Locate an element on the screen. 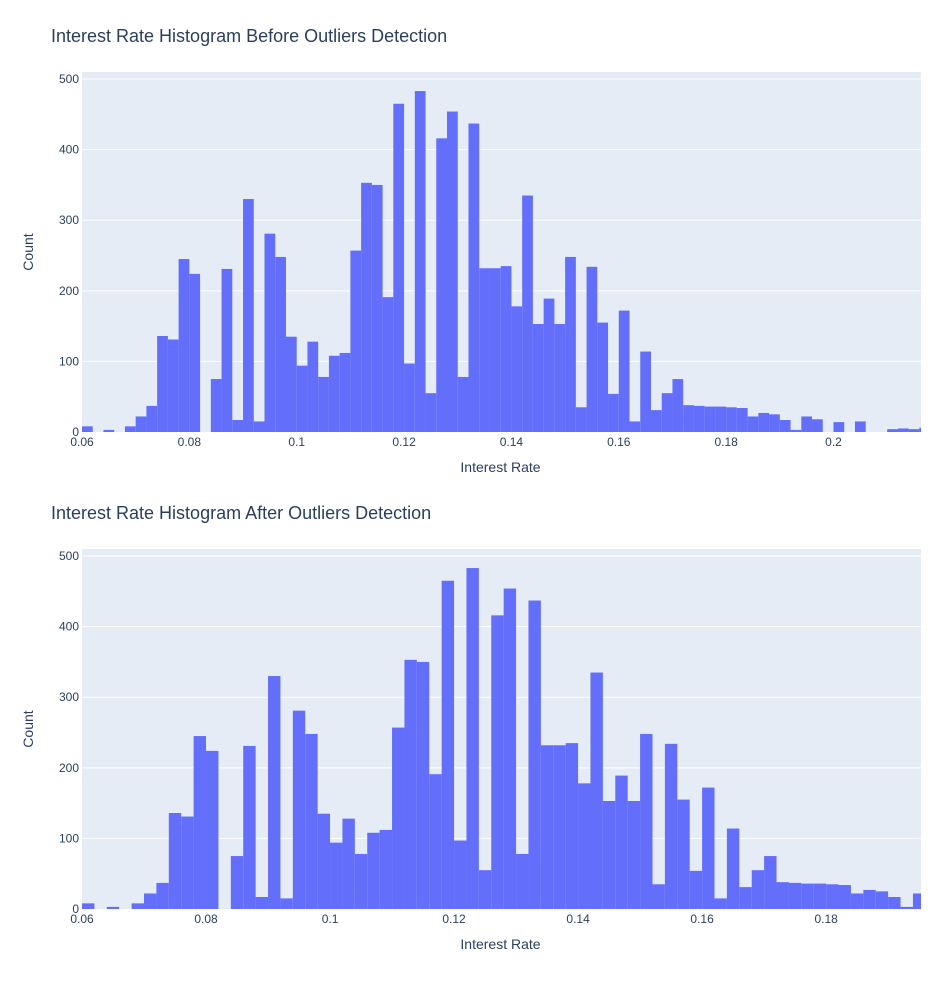 The width and height of the screenshot is (950, 982). y-tick-label: 0 is located at coordinates (75, 432).